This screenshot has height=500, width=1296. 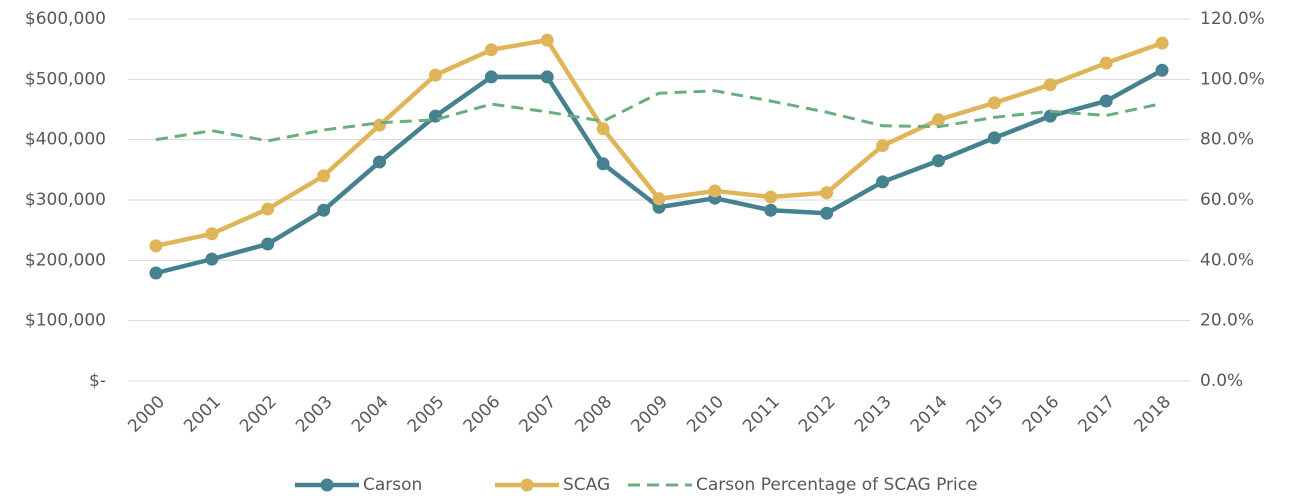 What do you see at coordinates (837, 485) in the screenshot?
I see `legend-label: Carson Percentage of SCAG Price` at bounding box center [837, 485].